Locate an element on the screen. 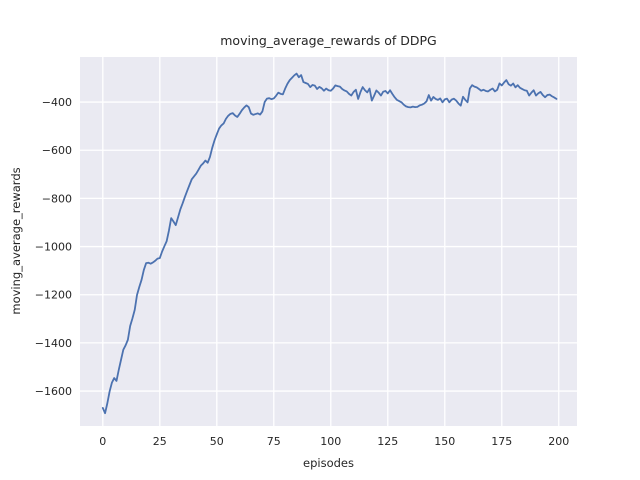  x-tick-label: 200 is located at coordinates (558, 441).